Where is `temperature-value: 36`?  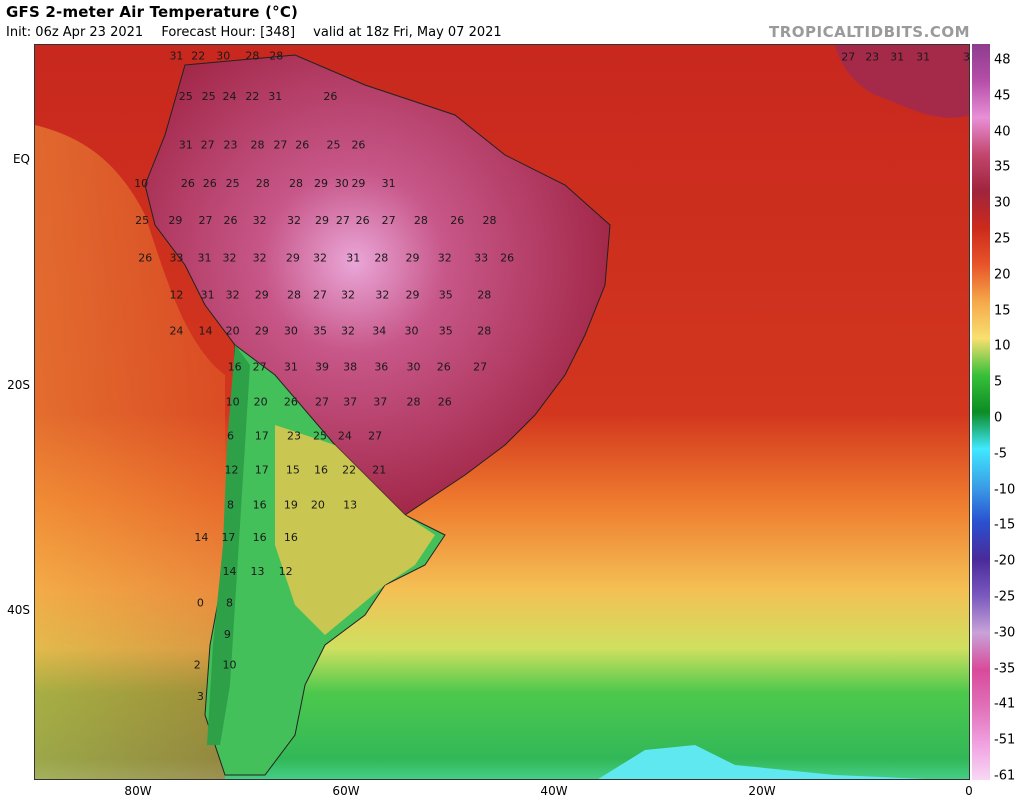 temperature-value: 36 is located at coordinates (381, 367).